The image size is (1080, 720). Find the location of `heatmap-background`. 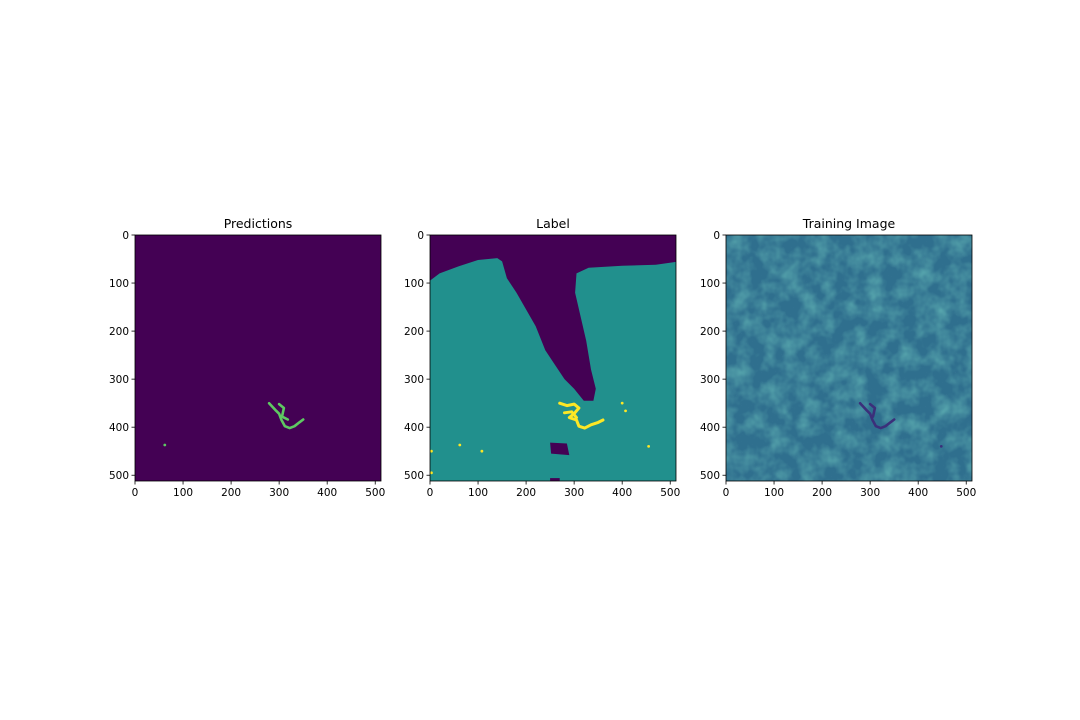

heatmap-background is located at coordinates (258, 358).